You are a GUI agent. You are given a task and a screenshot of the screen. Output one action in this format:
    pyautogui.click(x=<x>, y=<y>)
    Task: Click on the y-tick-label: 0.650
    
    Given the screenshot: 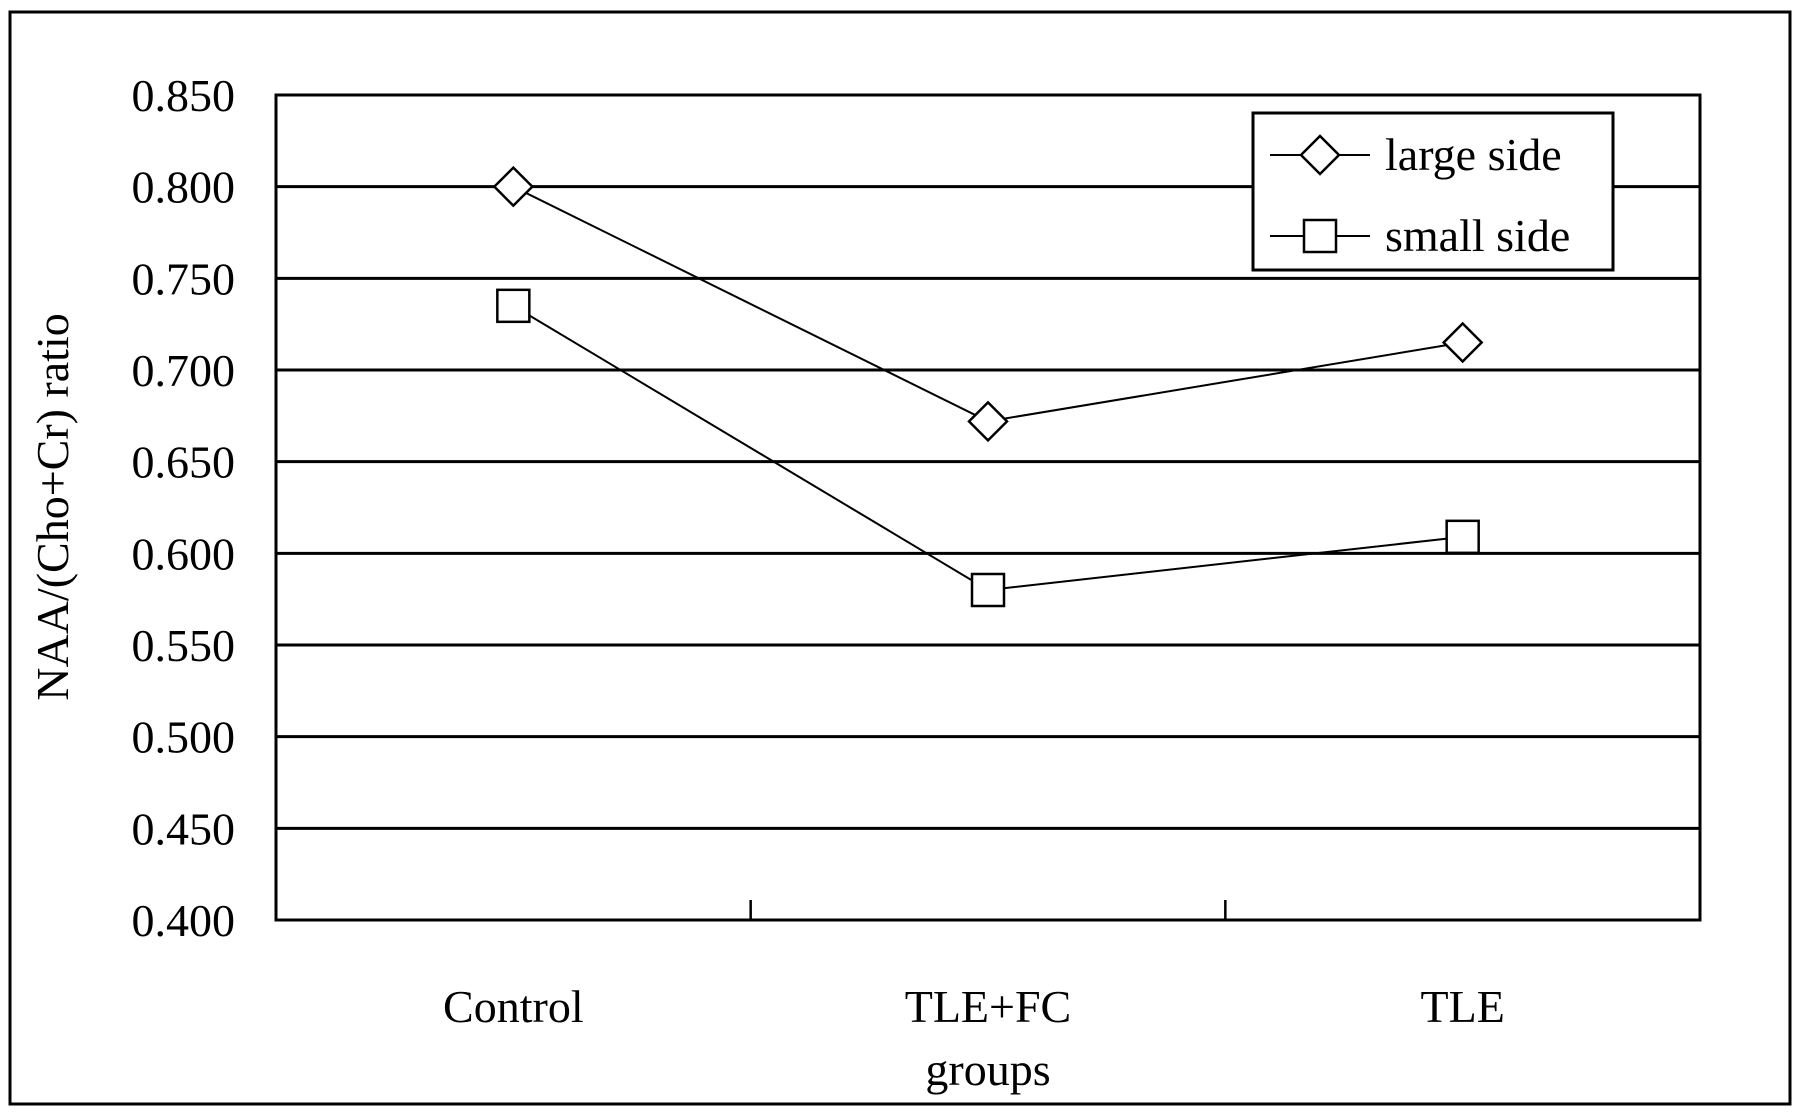 What is the action you would take?
    pyautogui.click(x=184, y=462)
    